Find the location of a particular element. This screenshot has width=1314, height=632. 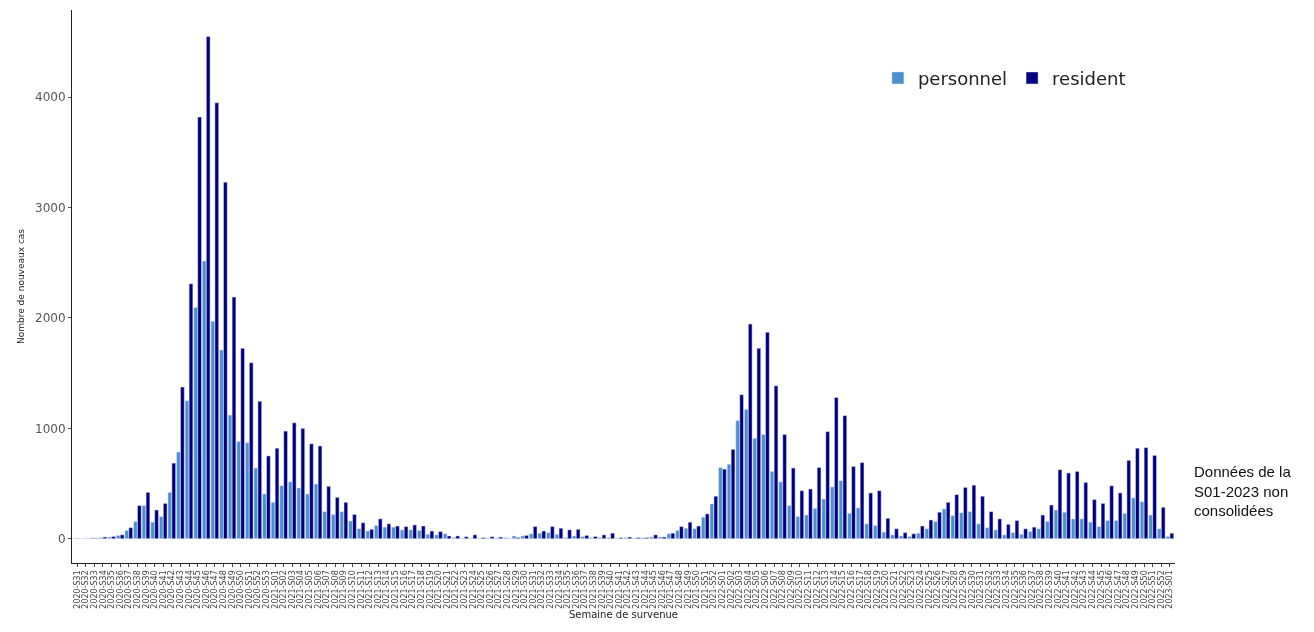

x-tick-label: 2022-S28 is located at coordinates (955, 589).